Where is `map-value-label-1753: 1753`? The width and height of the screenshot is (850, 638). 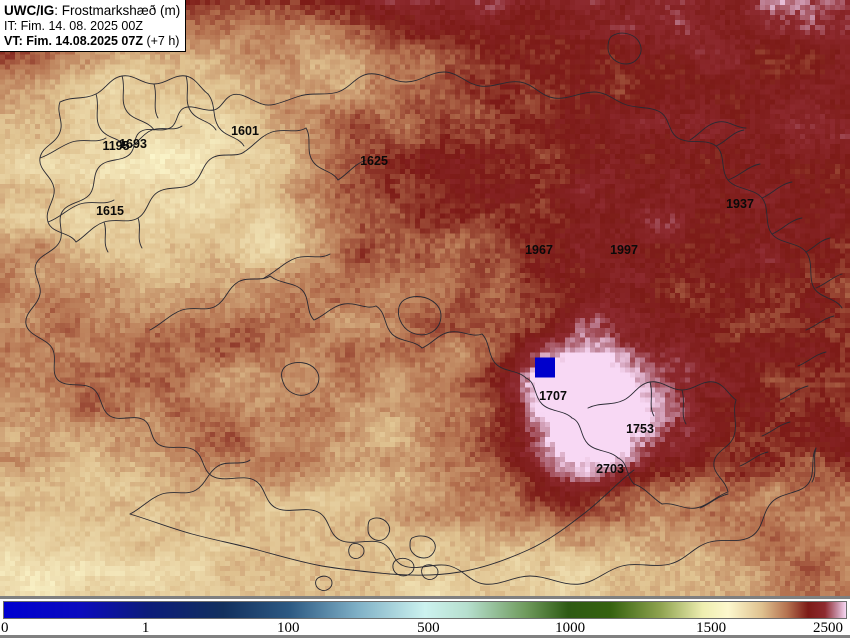 map-value-label-1753: 1753 is located at coordinates (640, 429).